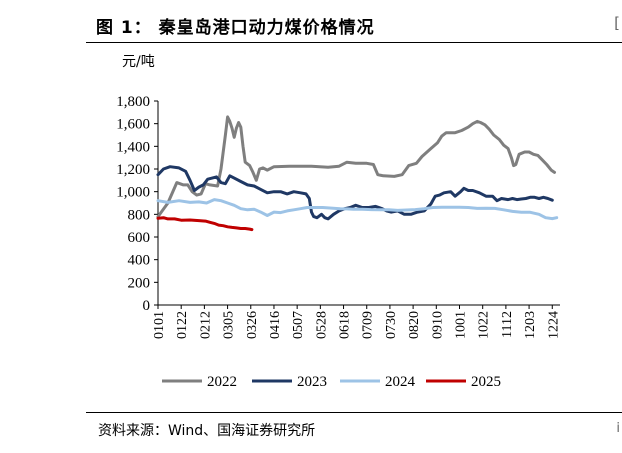 The height and width of the screenshot is (453, 622). Describe the element at coordinates (414, 325) in the screenshot. I see `x-tick-label: 0820` at that location.